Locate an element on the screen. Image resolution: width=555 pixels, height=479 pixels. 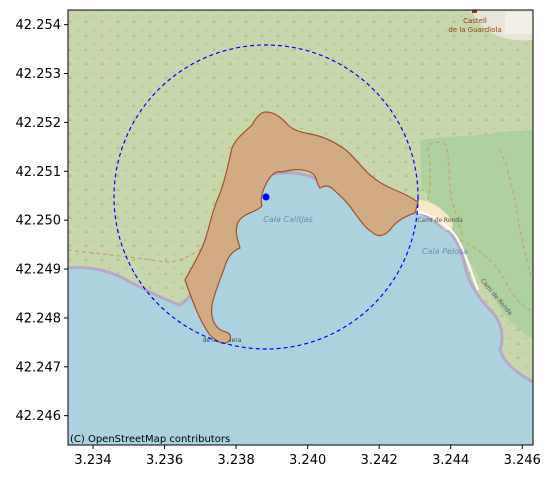
x-tick-label: 3.234 is located at coordinates (92, 460).